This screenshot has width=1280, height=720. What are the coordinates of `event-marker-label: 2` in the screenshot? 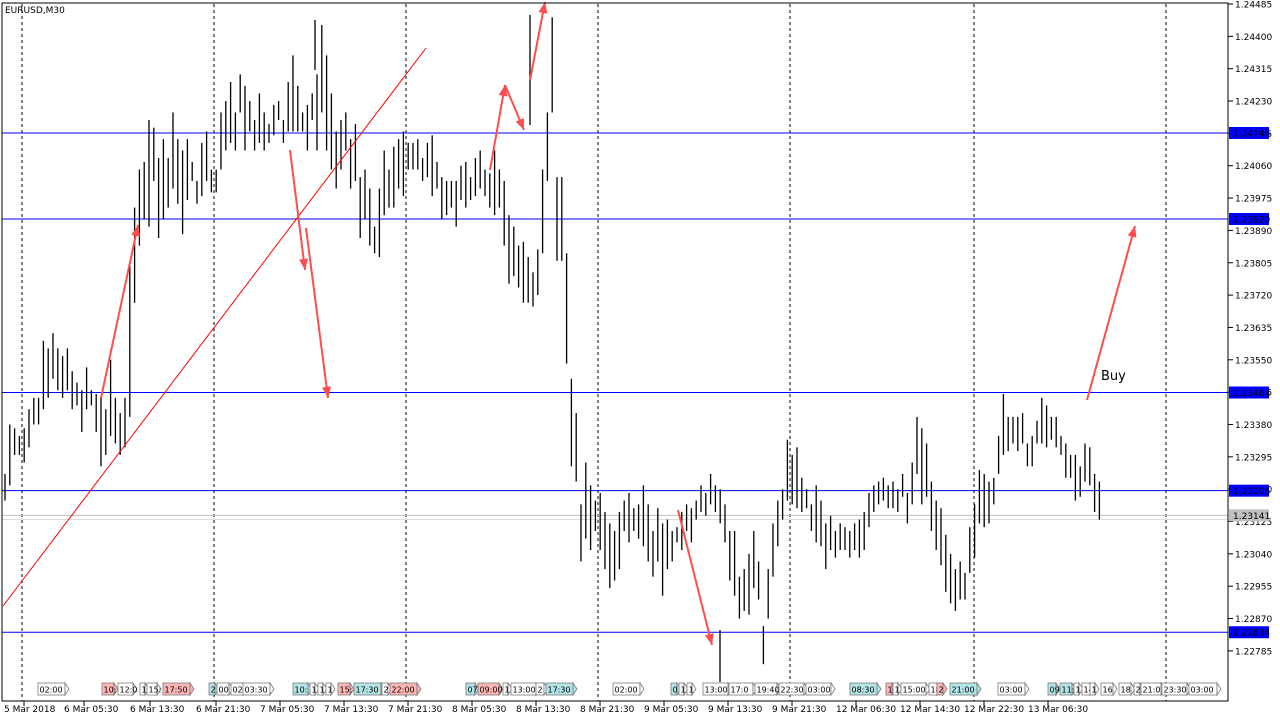 It's located at (213, 690).